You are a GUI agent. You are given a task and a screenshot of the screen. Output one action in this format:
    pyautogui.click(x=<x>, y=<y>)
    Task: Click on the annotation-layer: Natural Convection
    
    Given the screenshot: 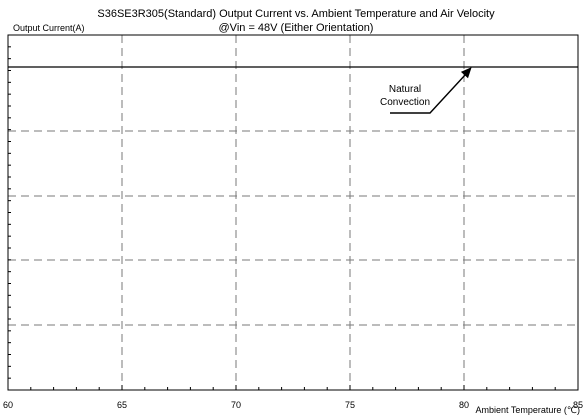 What is the action you would take?
    pyautogui.click(x=426, y=90)
    